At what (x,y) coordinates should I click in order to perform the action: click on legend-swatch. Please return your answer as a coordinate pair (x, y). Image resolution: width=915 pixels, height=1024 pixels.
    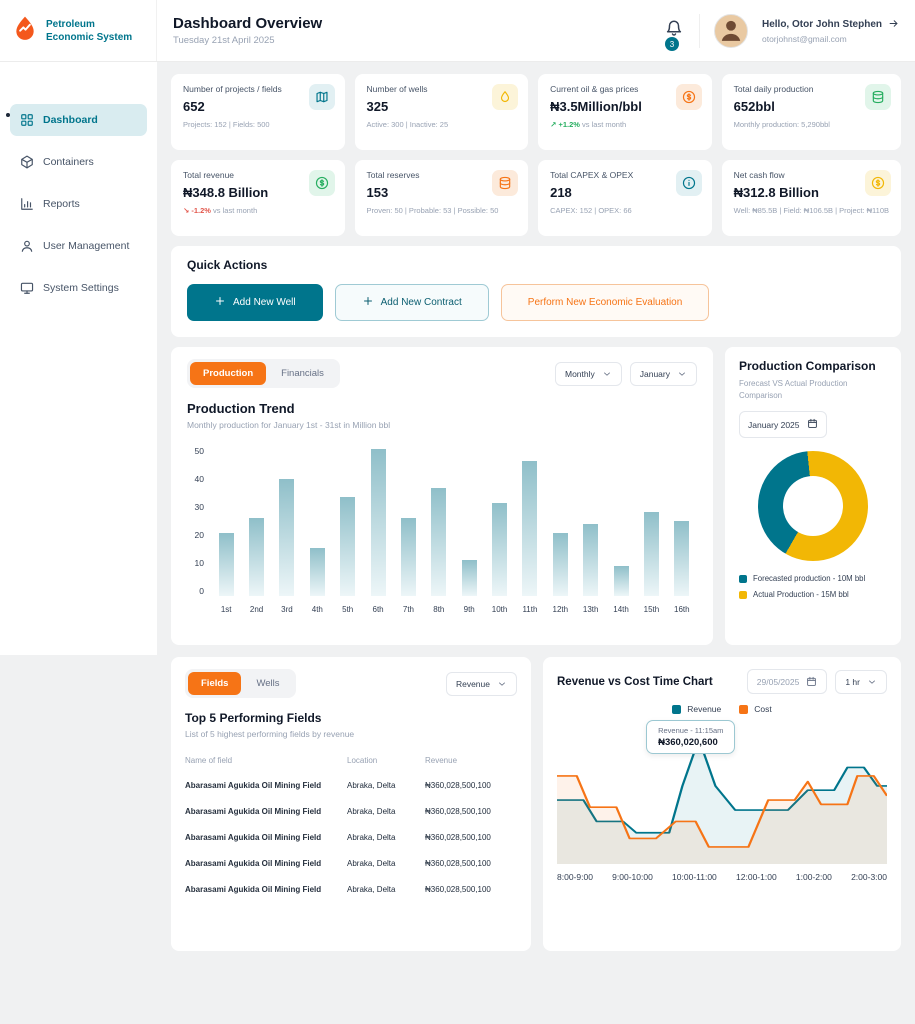
    Looking at the image, I should click on (744, 709).